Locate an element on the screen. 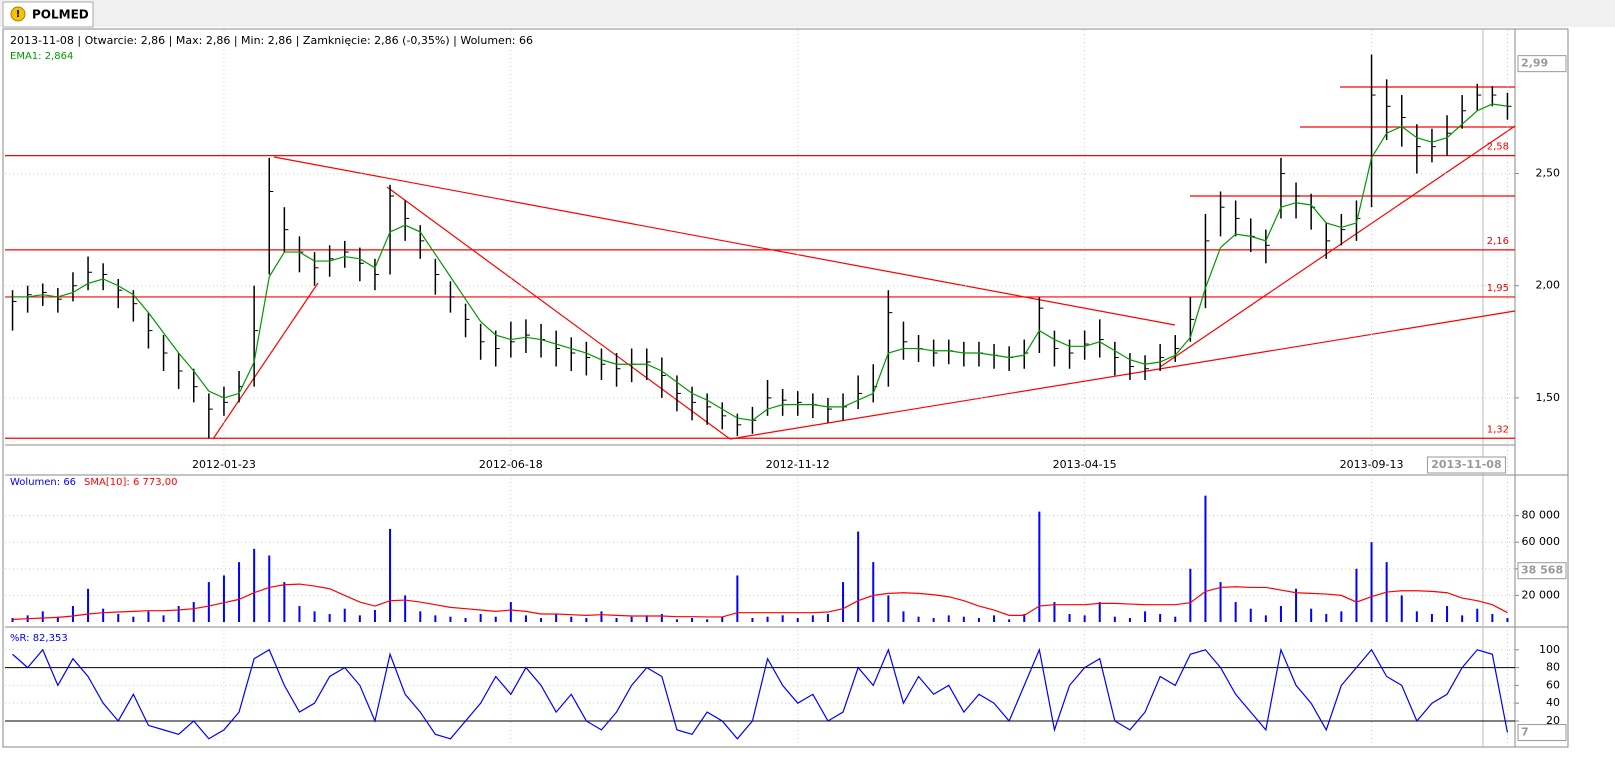 The width and height of the screenshot is (1615, 773). level-label: 2,16 is located at coordinates (1498, 241).